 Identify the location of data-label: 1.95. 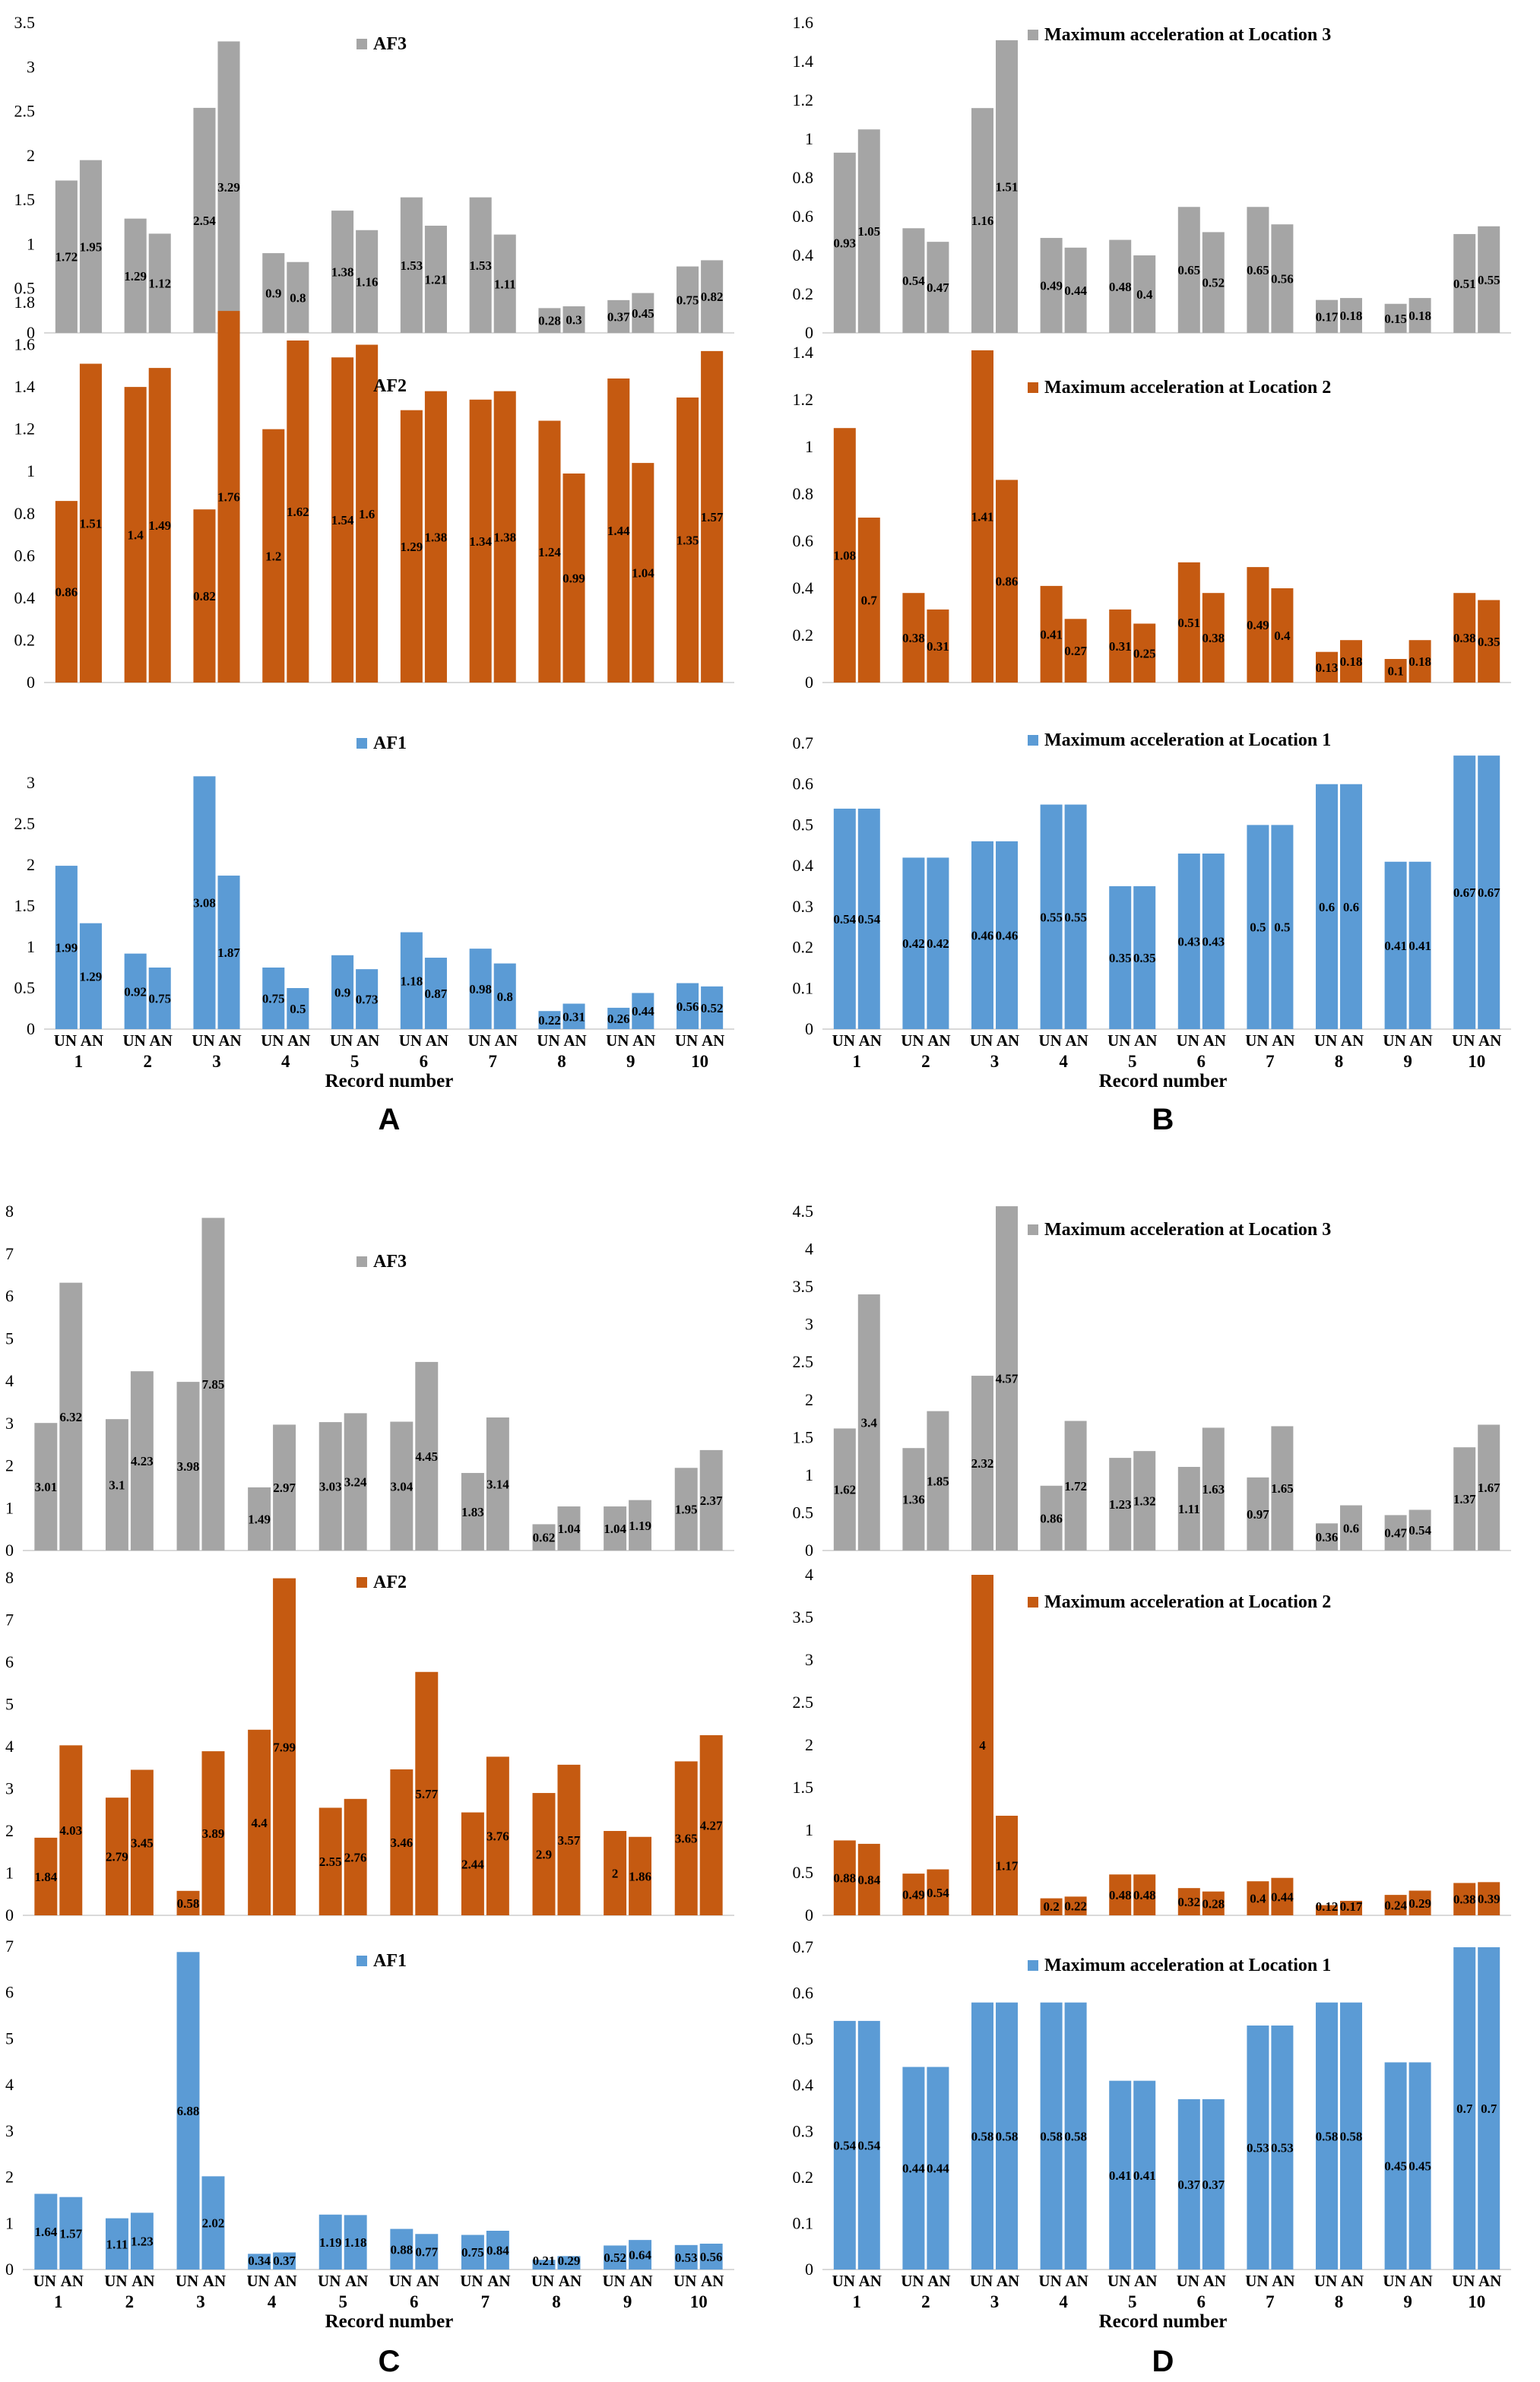
(686, 1510).